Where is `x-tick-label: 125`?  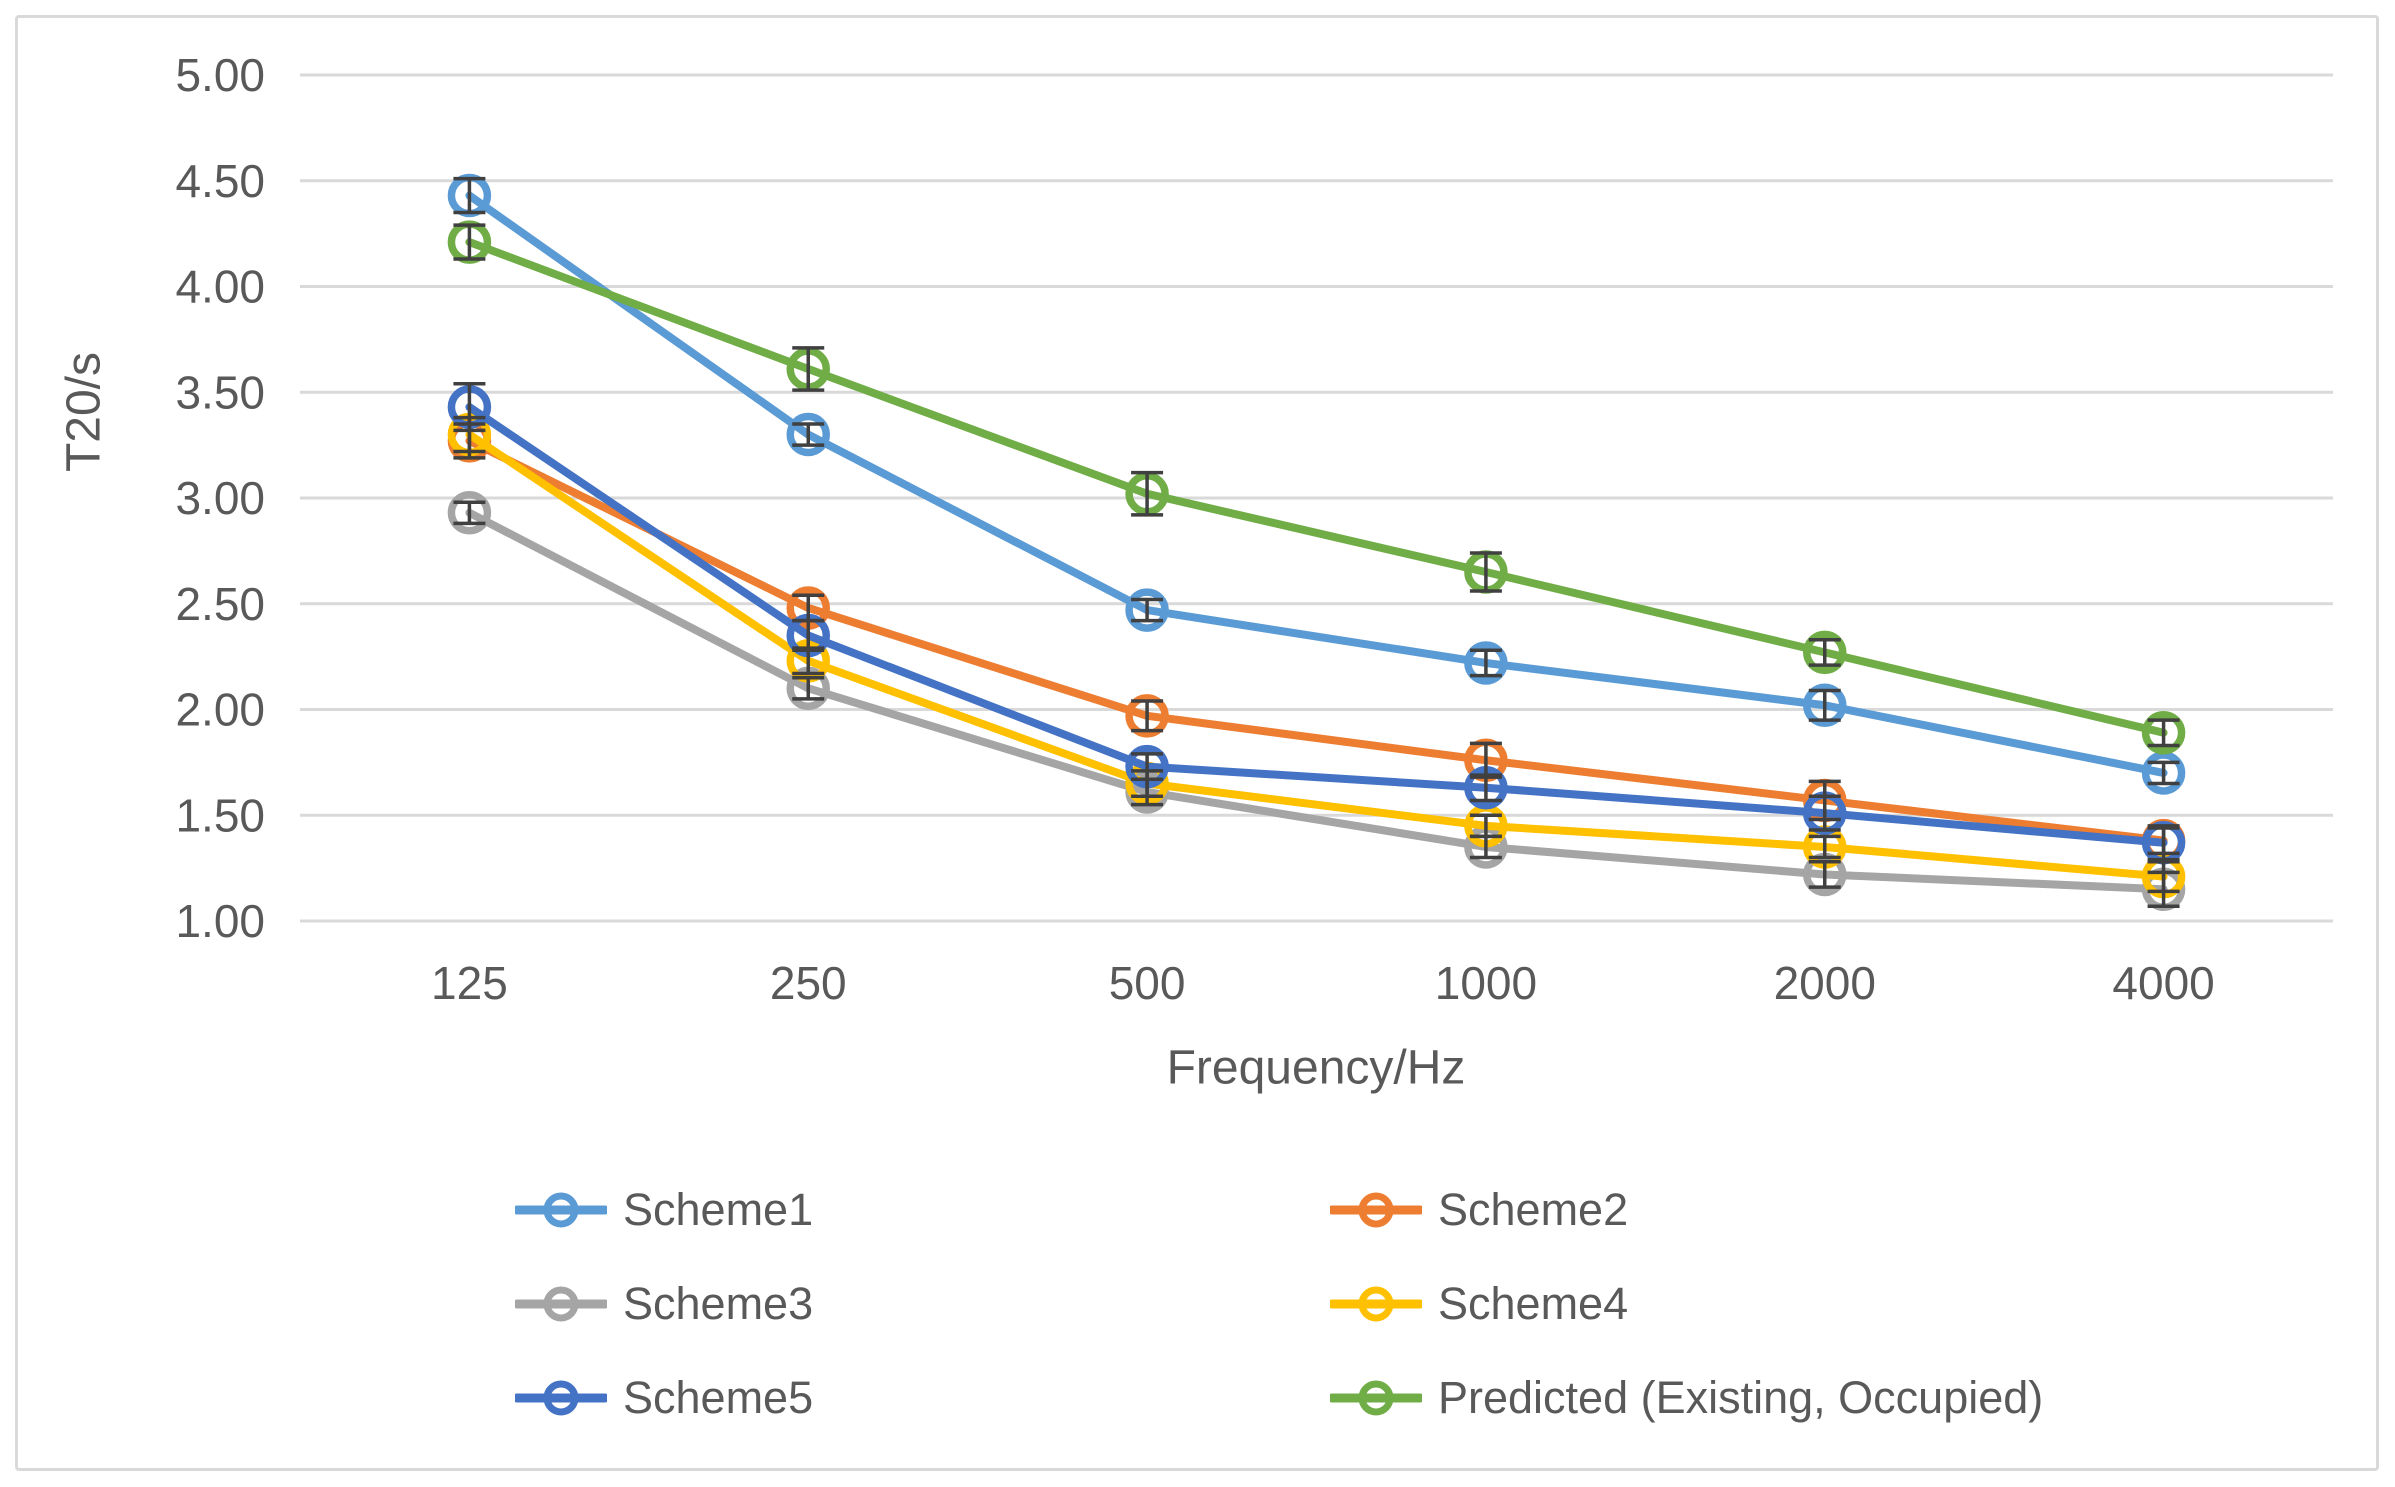
x-tick-label: 125 is located at coordinates (469, 983).